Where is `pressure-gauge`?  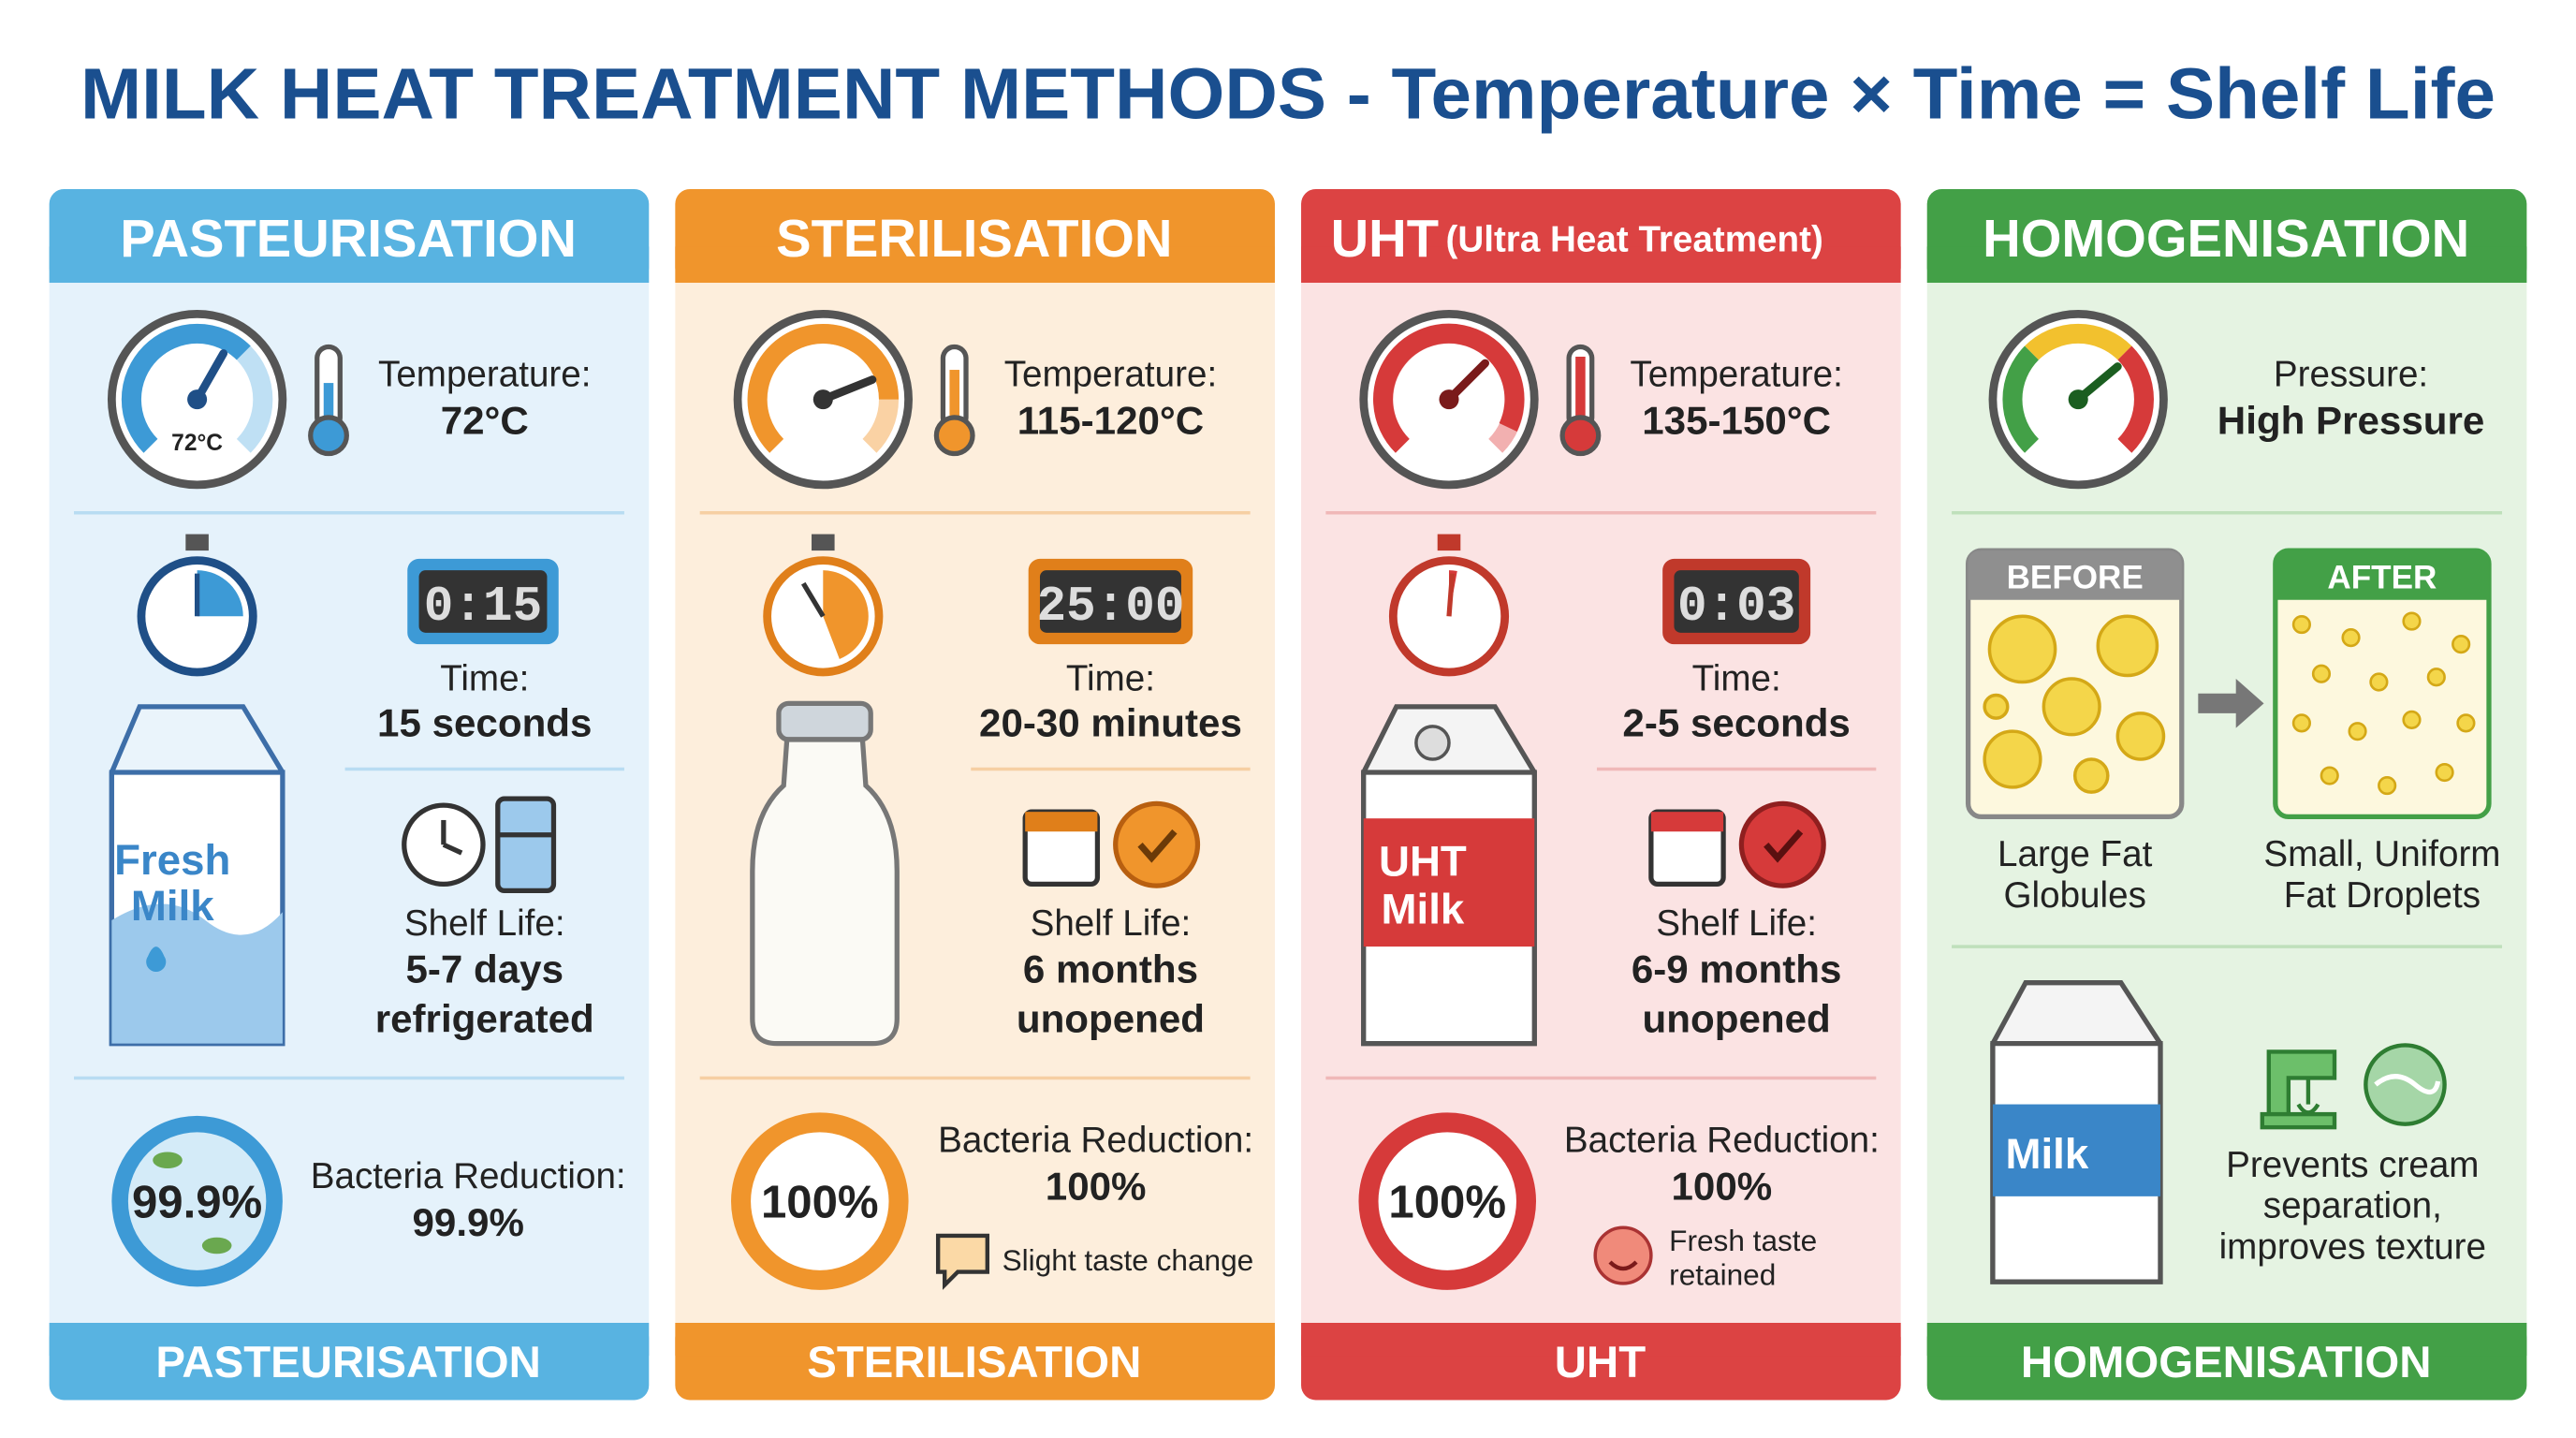
pressure-gauge is located at coordinates (2078, 399).